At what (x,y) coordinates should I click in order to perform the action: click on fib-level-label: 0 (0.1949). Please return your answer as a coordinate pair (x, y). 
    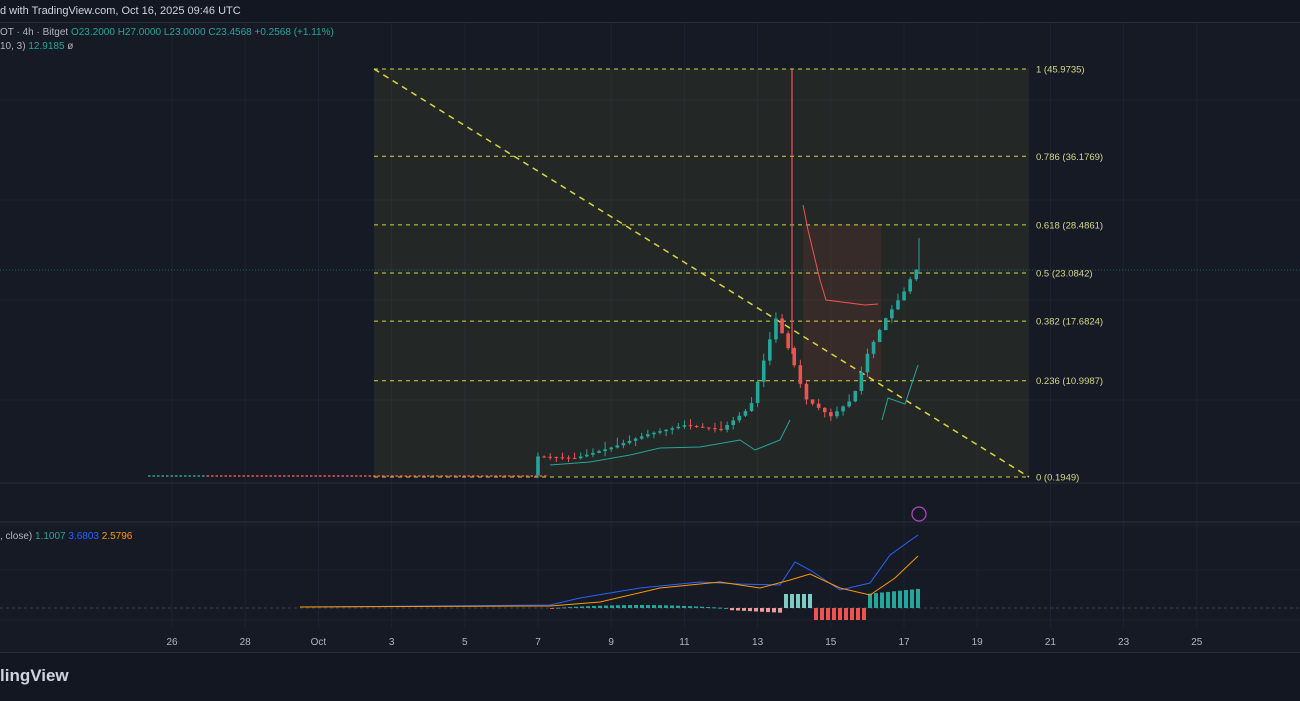
    Looking at the image, I should click on (1057, 478).